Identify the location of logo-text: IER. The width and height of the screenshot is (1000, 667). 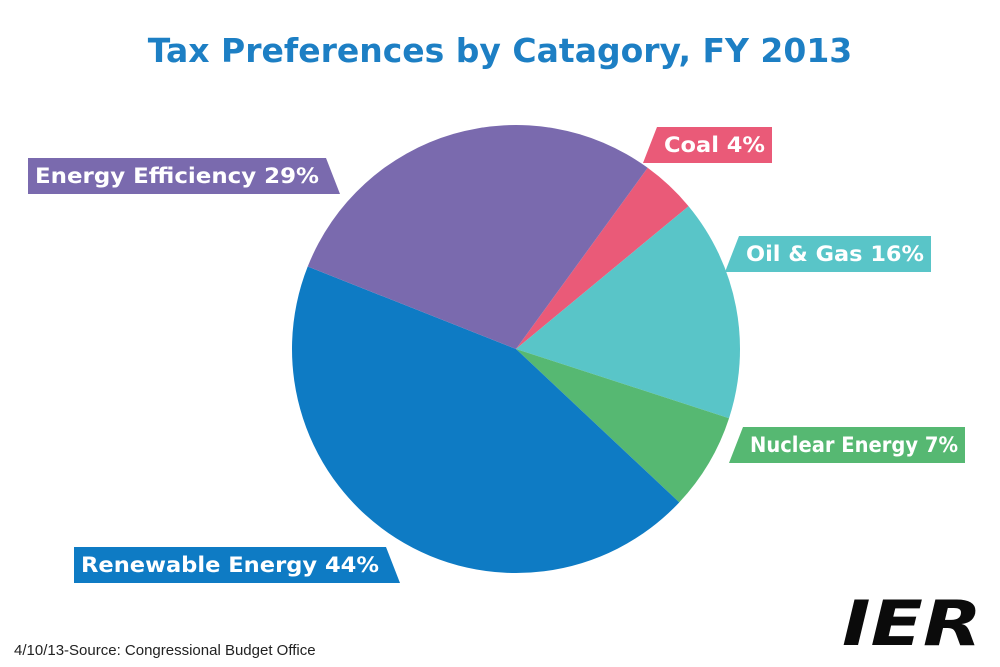
(912, 623).